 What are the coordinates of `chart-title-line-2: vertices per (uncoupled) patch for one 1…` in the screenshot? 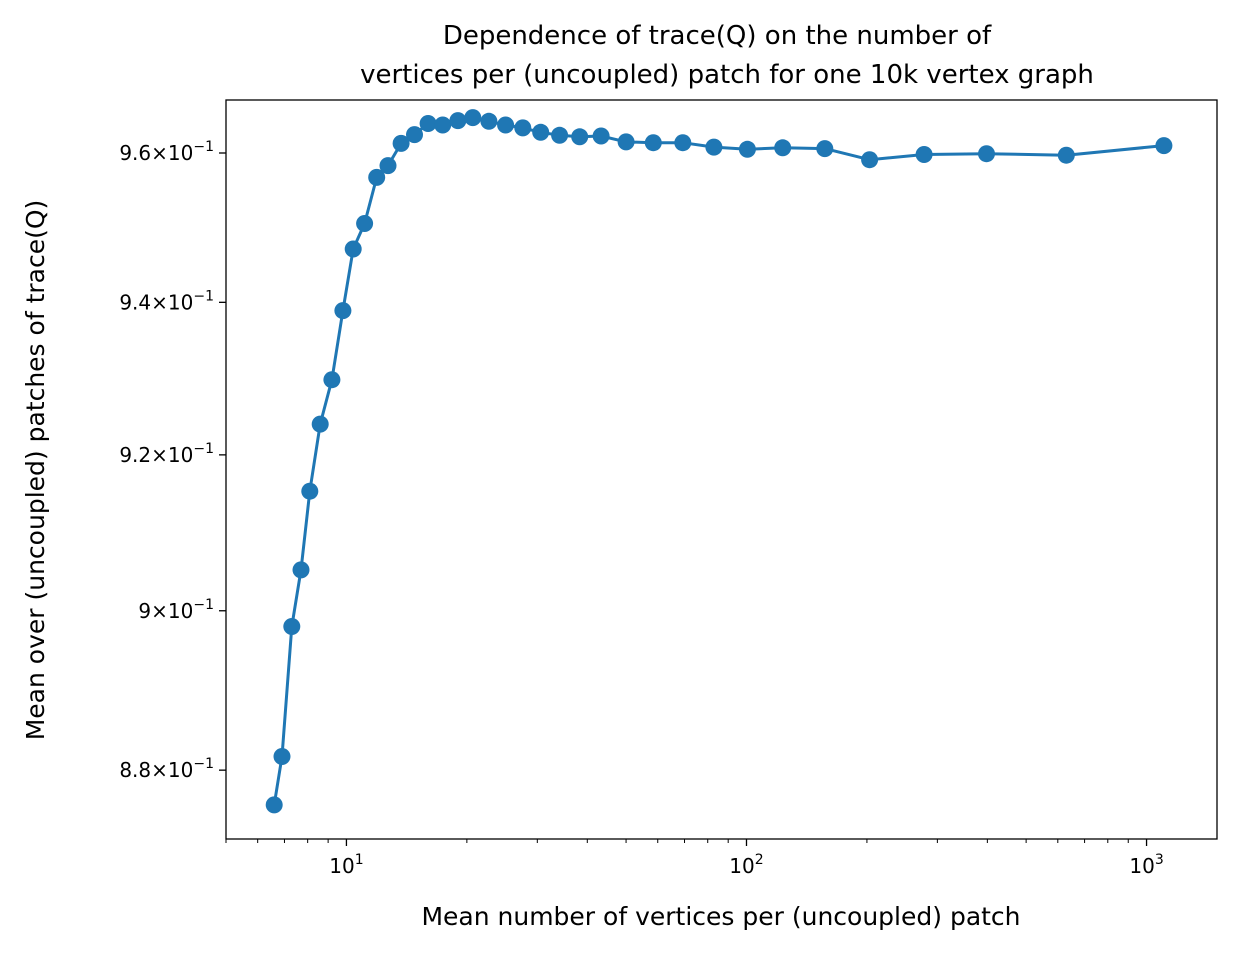 It's located at (727, 75).